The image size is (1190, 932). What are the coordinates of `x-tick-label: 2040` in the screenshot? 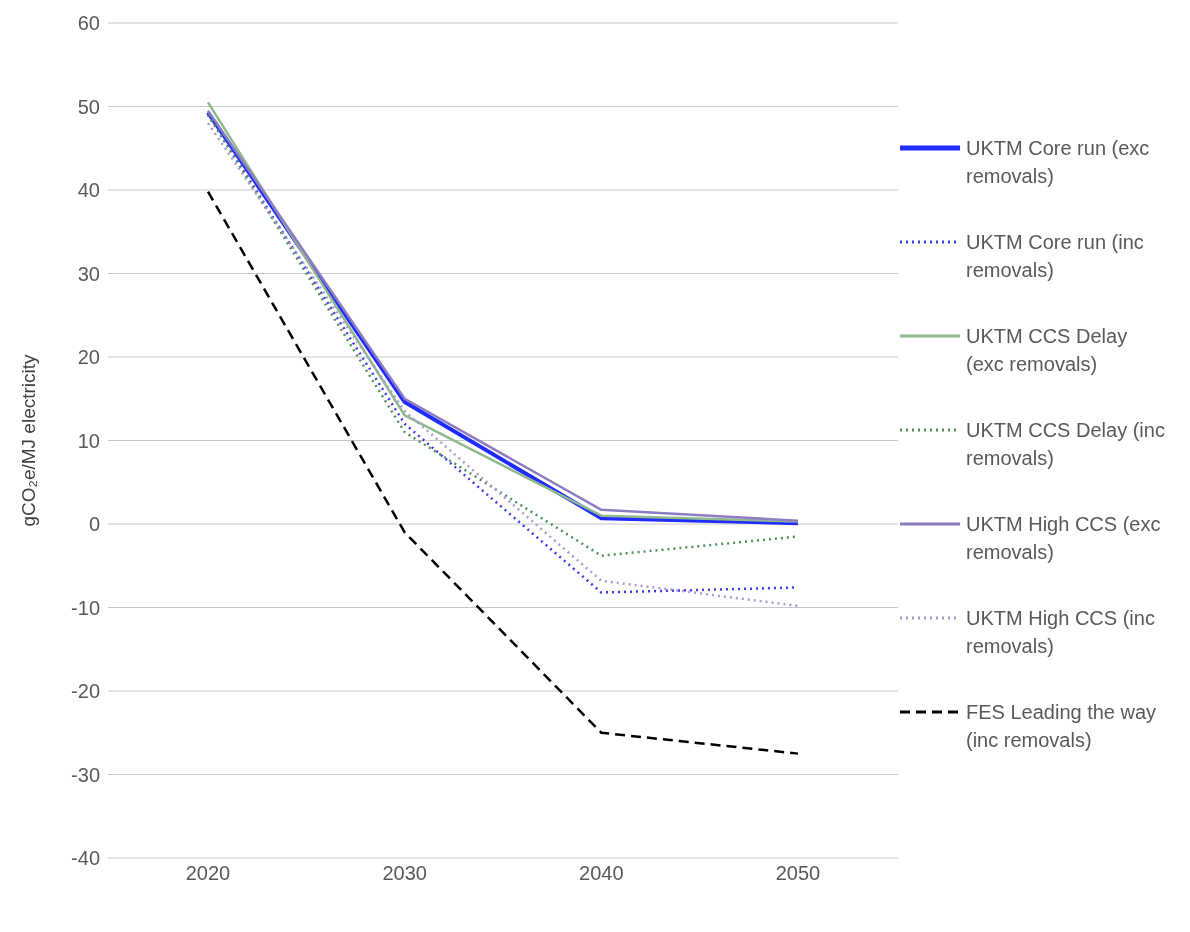 It's located at (601, 873).